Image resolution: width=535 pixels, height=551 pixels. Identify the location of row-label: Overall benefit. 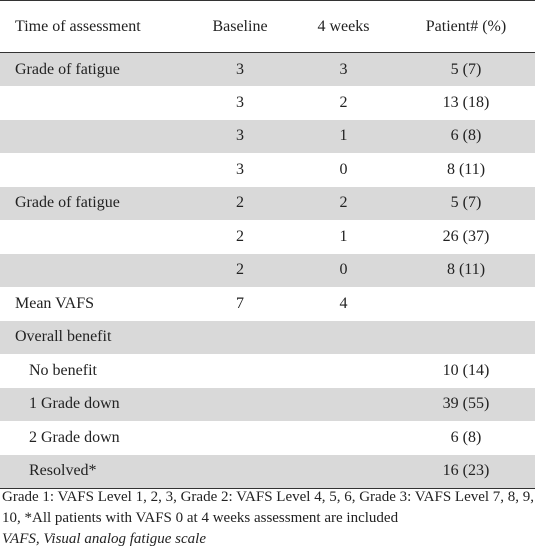
(95, 337).